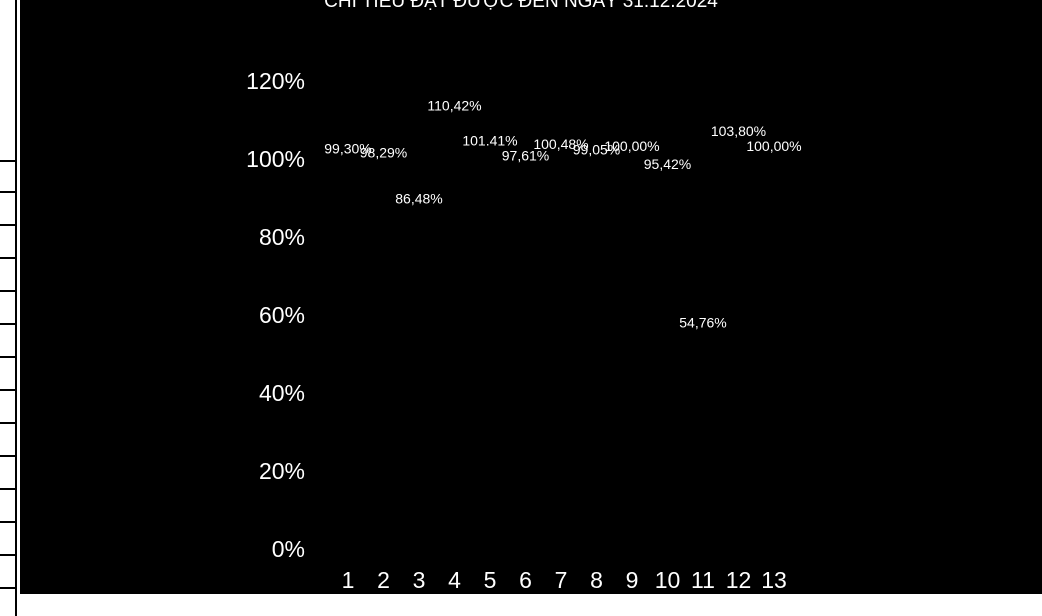 The image size is (1042, 616). Describe the element at coordinates (347, 149) in the screenshot. I see `data-label: 99,30%` at that location.